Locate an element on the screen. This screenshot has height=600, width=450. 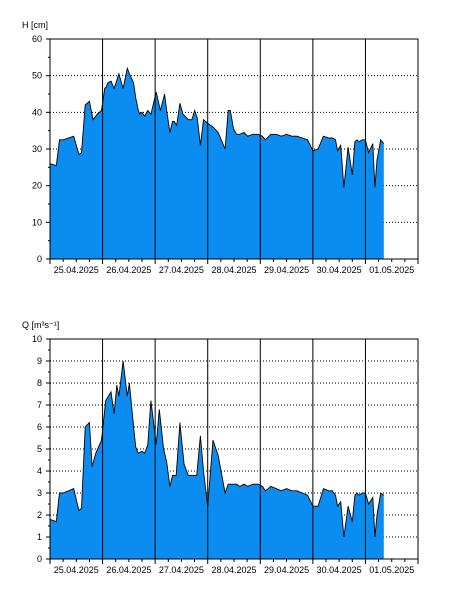
y-tick-label: 4 is located at coordinates (39, 471).